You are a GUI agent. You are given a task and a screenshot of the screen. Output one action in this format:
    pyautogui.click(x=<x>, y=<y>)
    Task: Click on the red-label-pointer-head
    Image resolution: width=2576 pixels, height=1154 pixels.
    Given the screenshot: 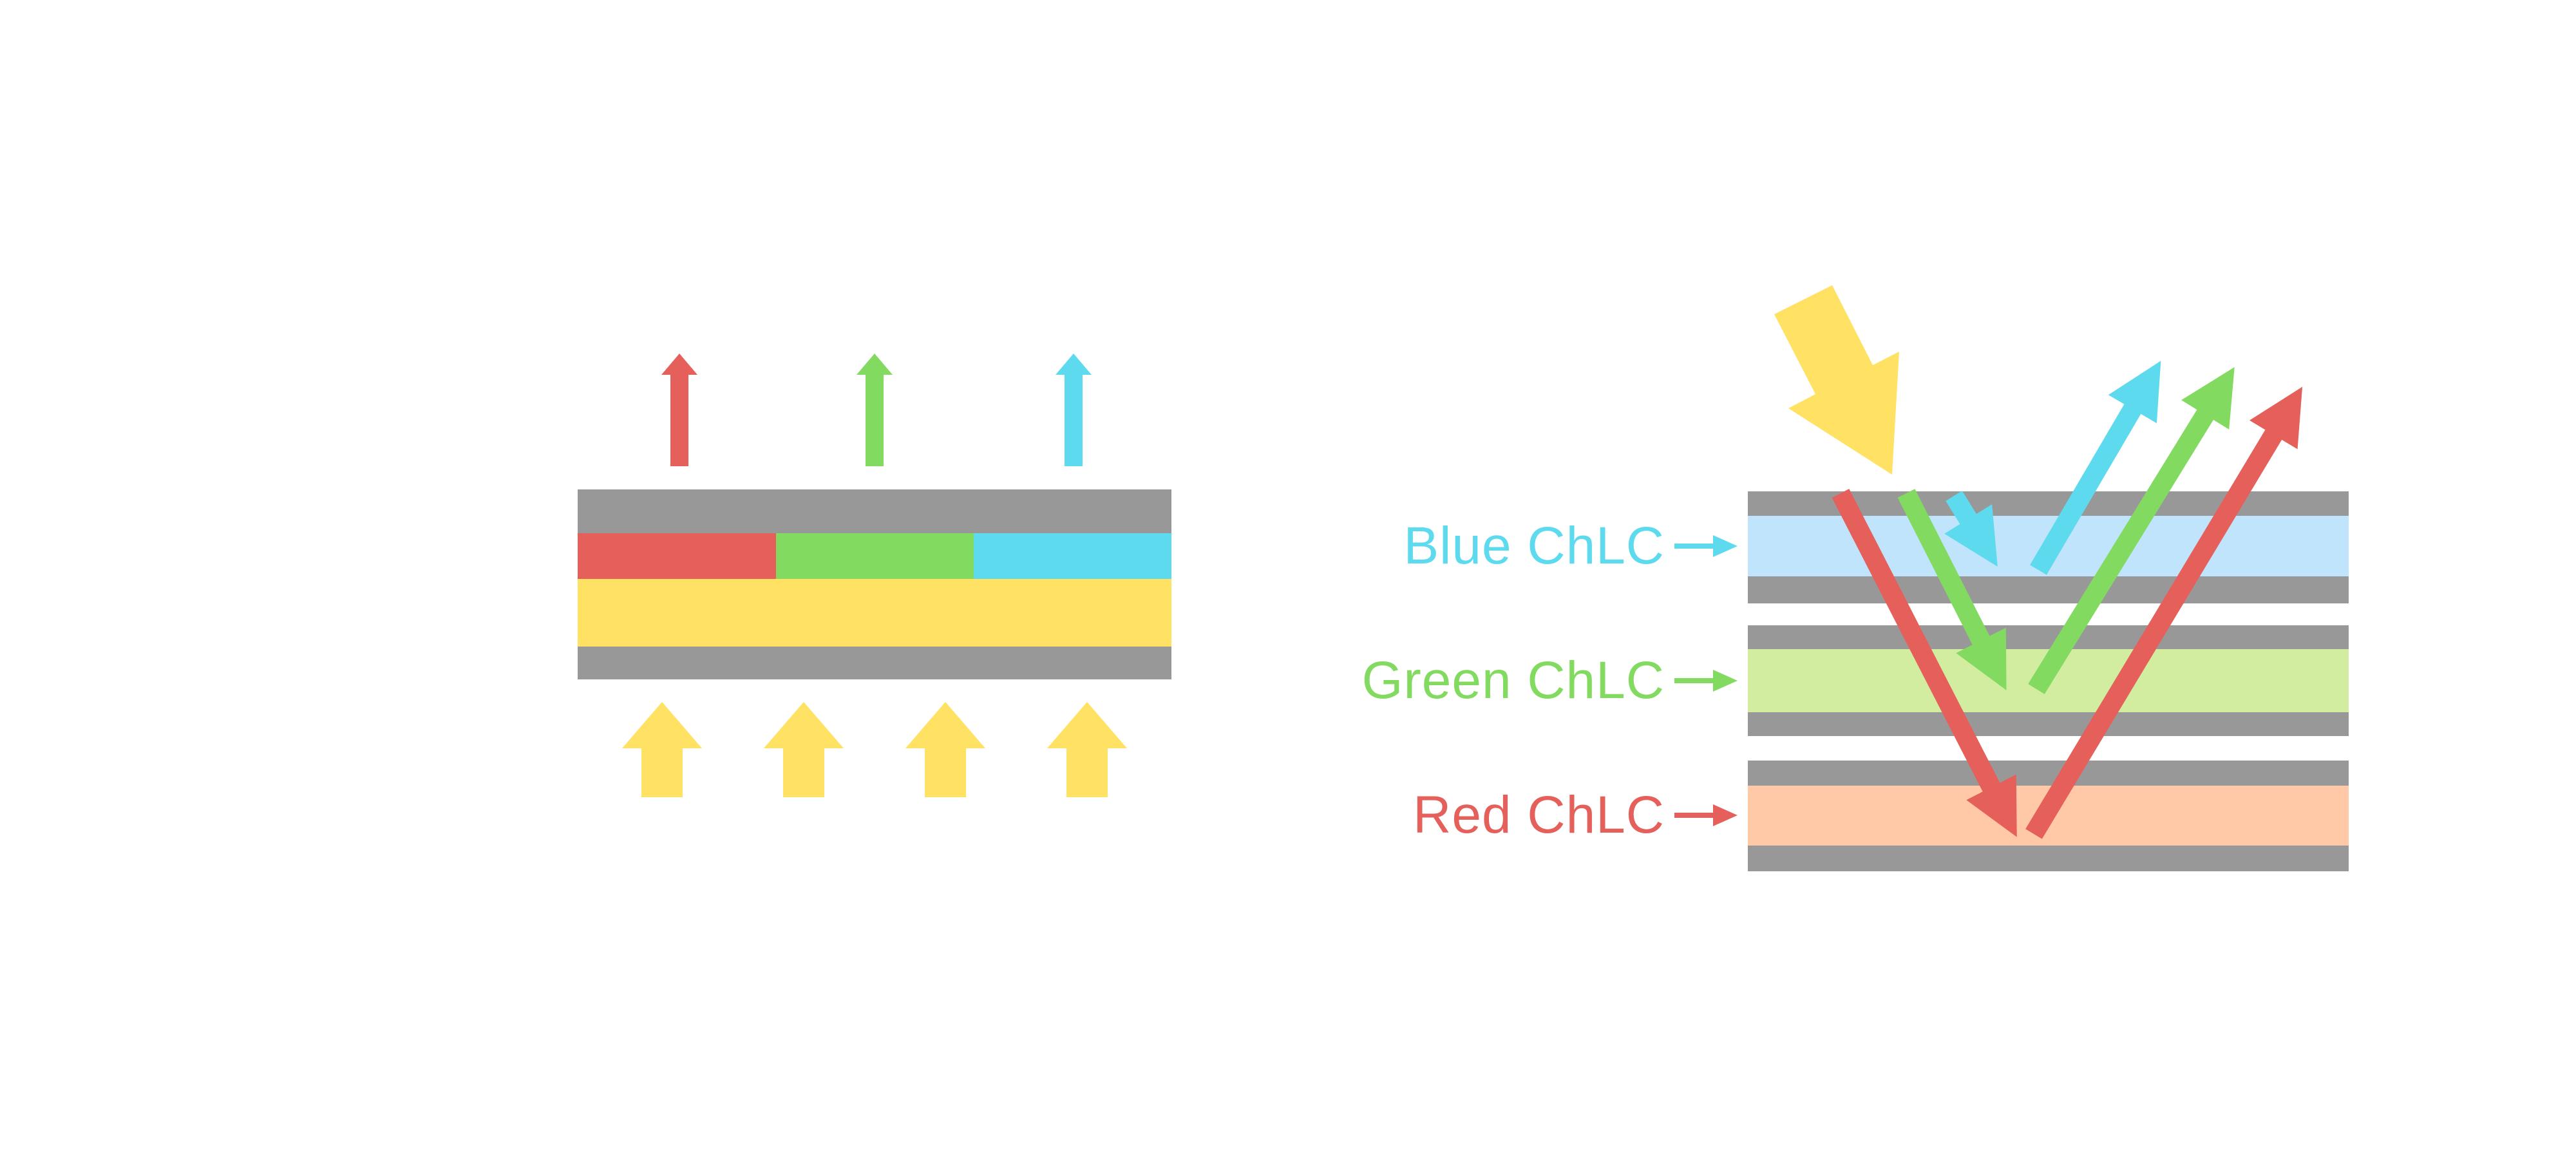 What is the action you would take?
    pyautogui.click(x=1725, y=815)
    